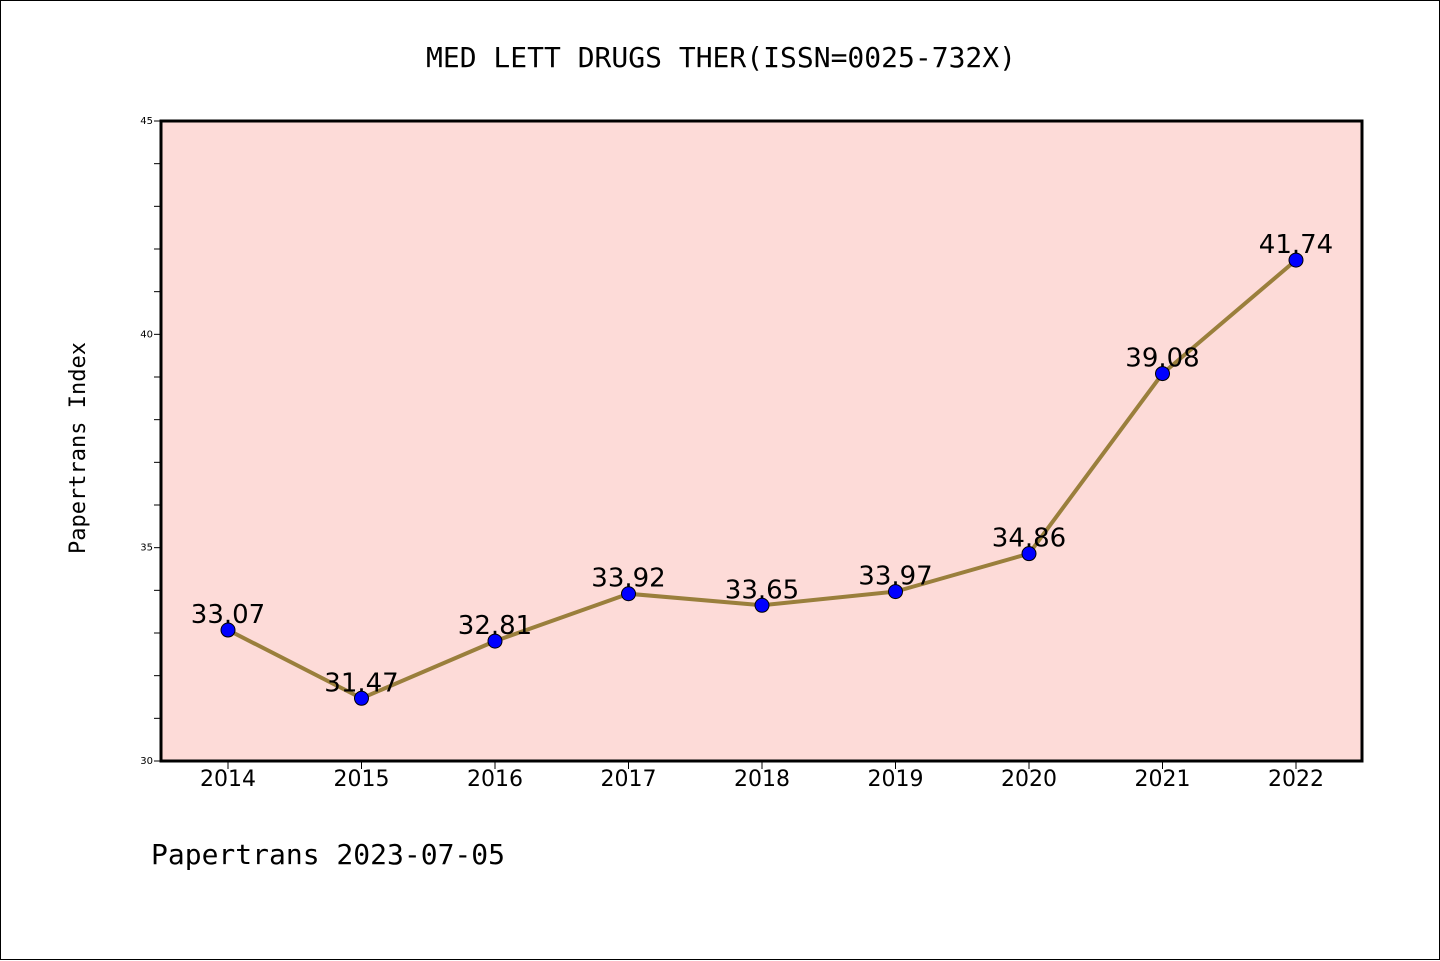 The image size is (1440, 961). I want to click on x-tick-label: 2019, so click(896, 779).